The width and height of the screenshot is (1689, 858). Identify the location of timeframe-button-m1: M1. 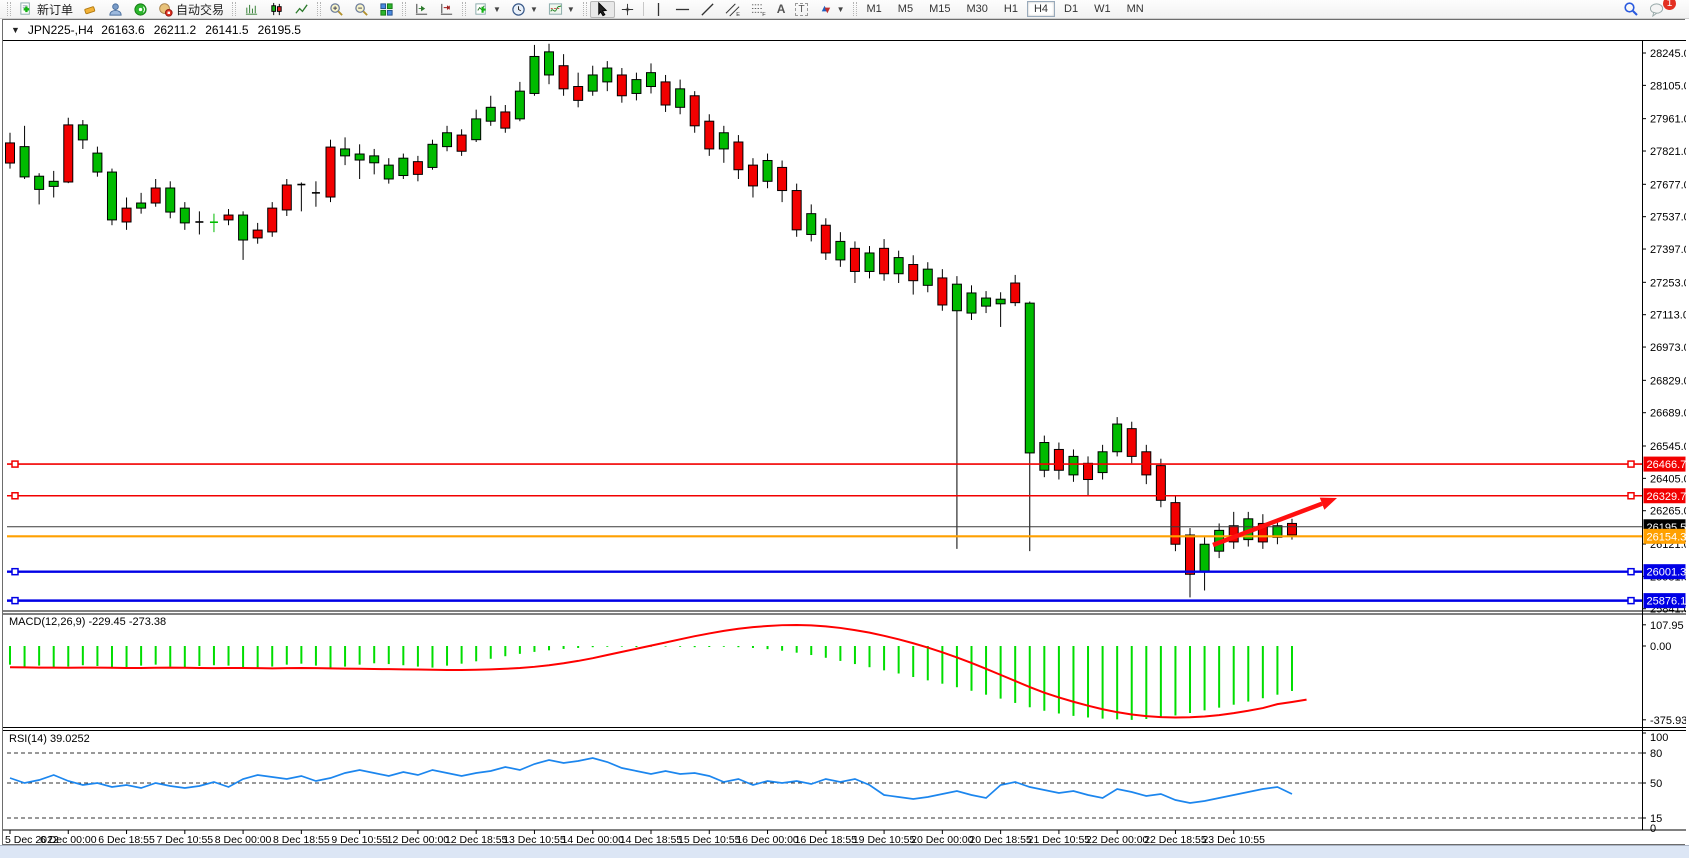
(874, 9).